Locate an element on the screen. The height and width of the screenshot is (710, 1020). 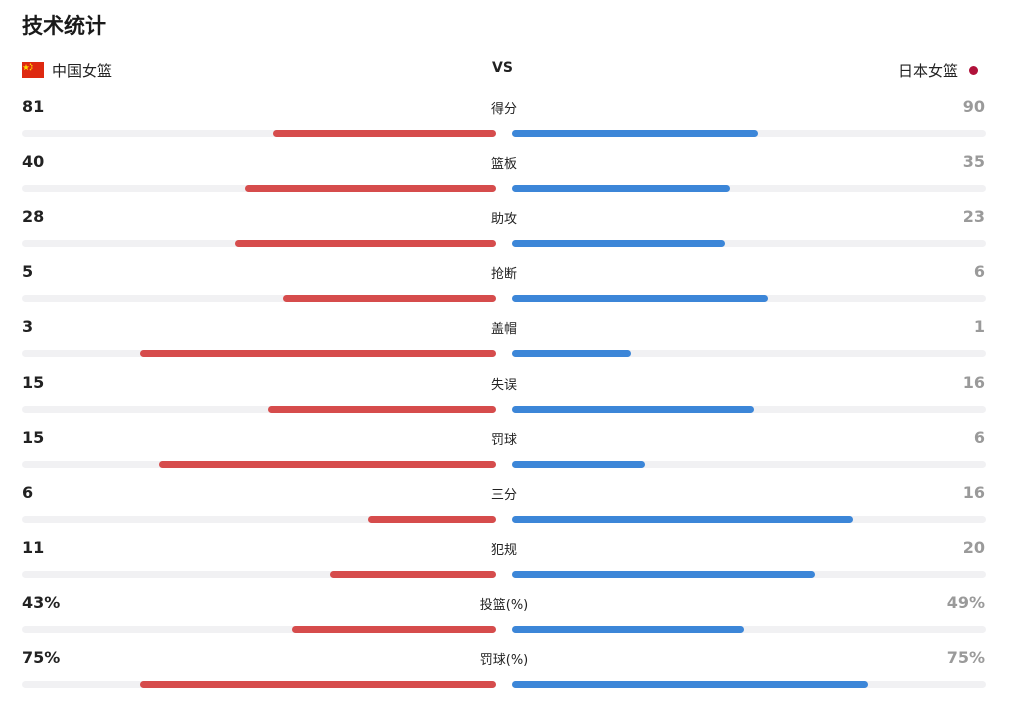
stat-row: 28 助攻 23 is located at coordinates (510, 229).